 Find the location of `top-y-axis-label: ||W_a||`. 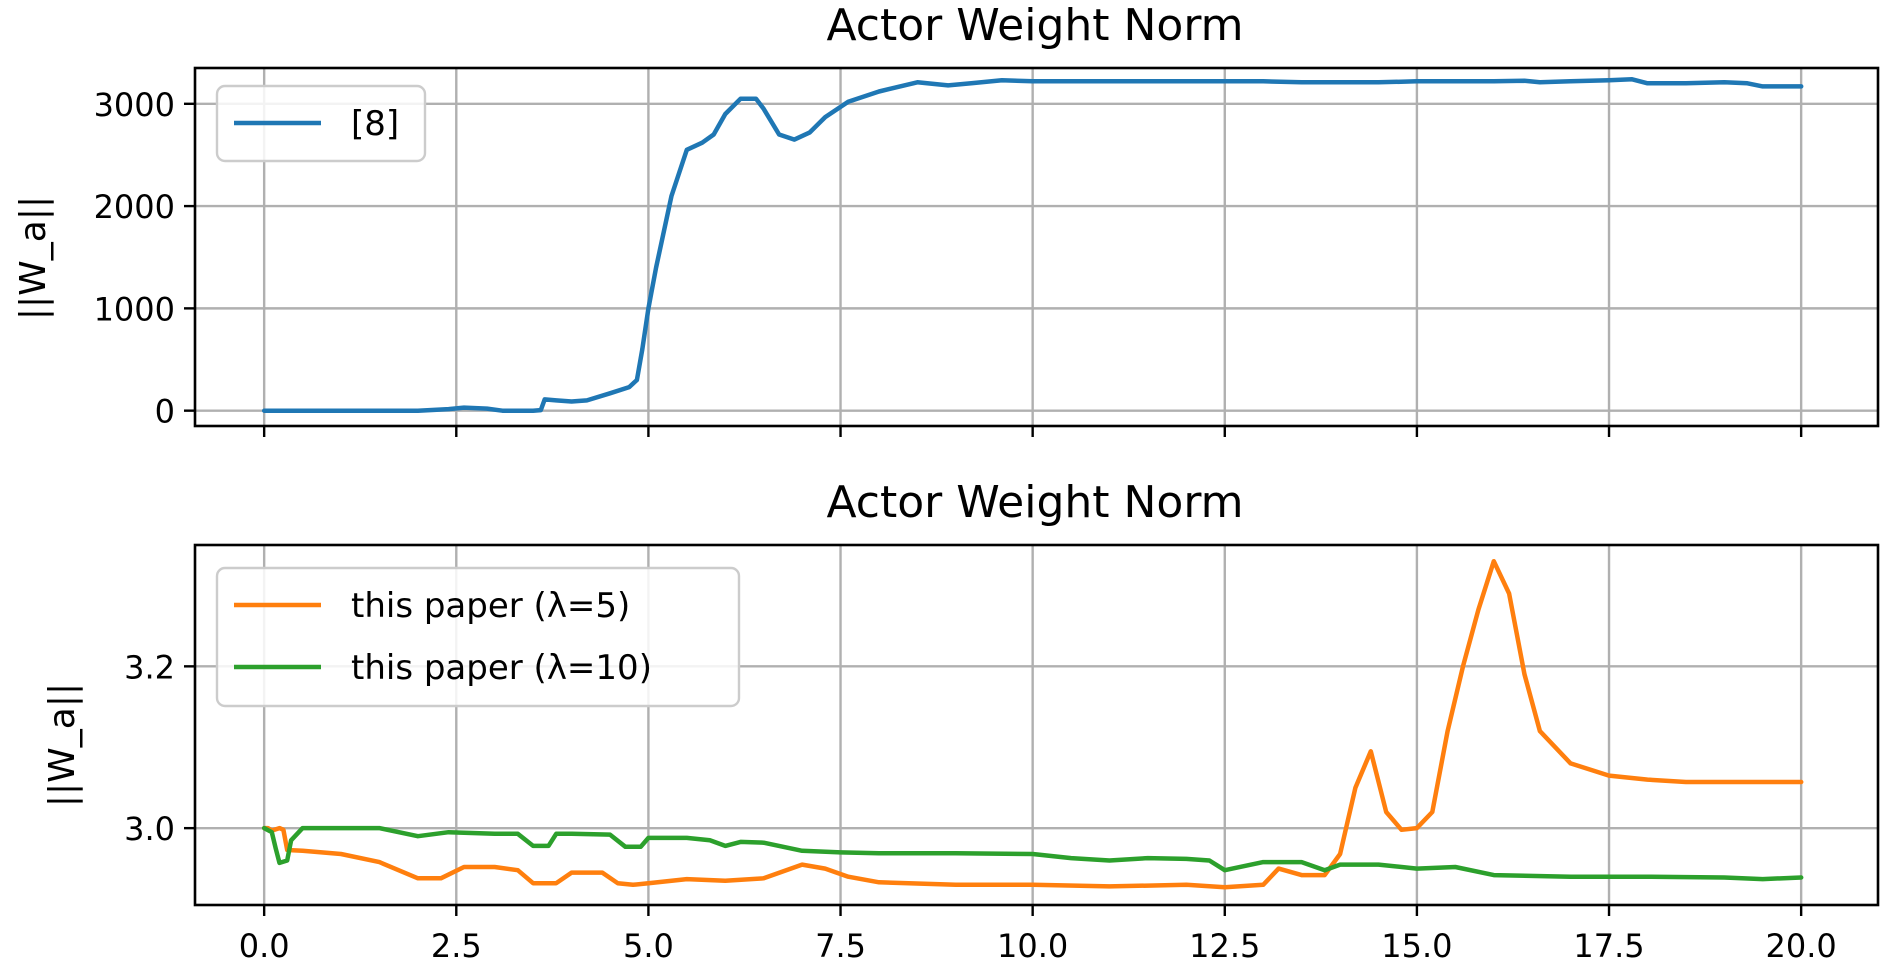

top-y-axis-label: ||W_a|| is located at coordinates (33, 258).